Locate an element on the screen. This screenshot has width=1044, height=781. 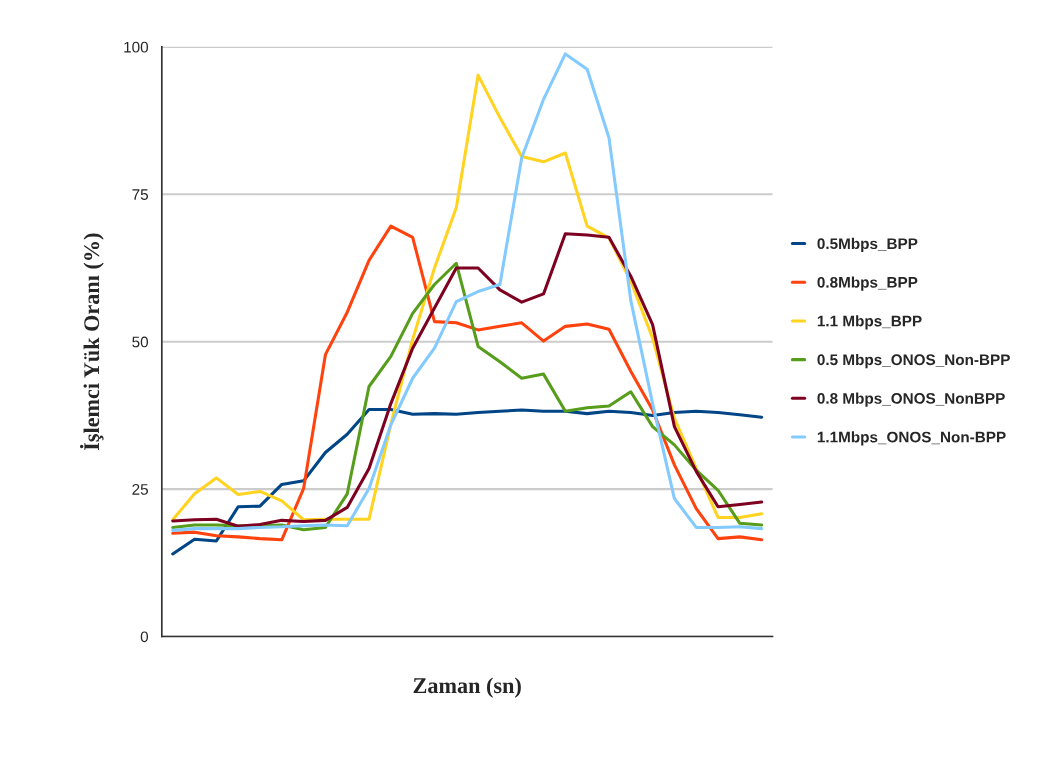
x-axis-title: Zaman (sn) is located at coordinates (467, 687).